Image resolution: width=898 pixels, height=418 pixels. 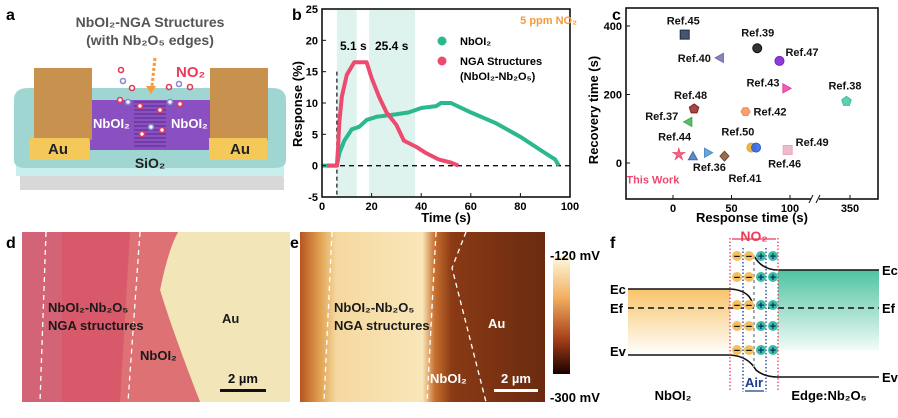 What do you see at coordinates (471, 207) in the screenshot?
I see `x-tick-label: 60` at bounding box center [471, 207].